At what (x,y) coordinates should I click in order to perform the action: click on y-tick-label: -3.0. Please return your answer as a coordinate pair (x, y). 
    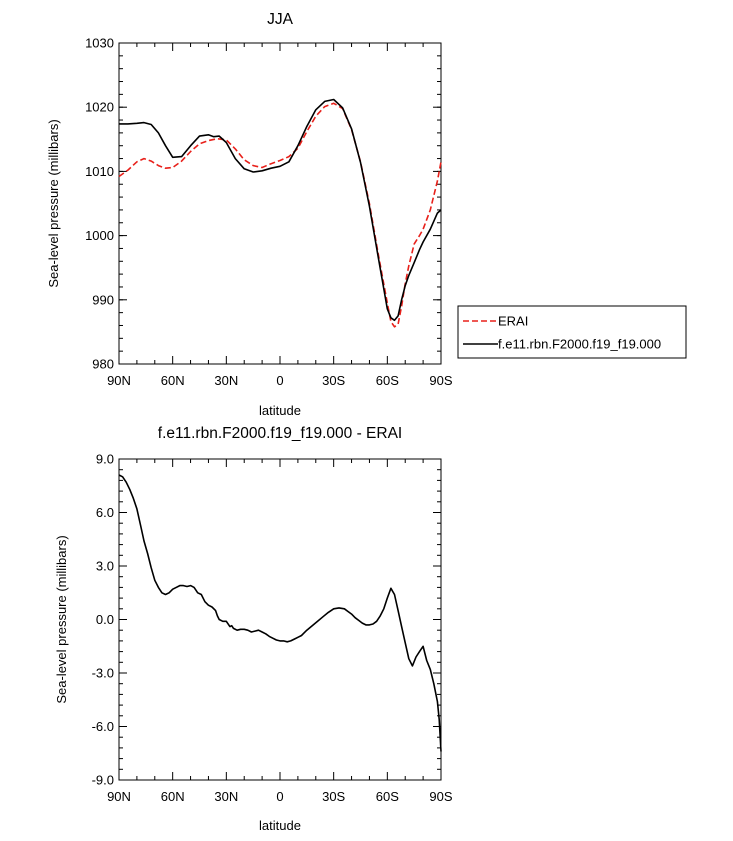
    Looking at the image, I should click on (103, 673).